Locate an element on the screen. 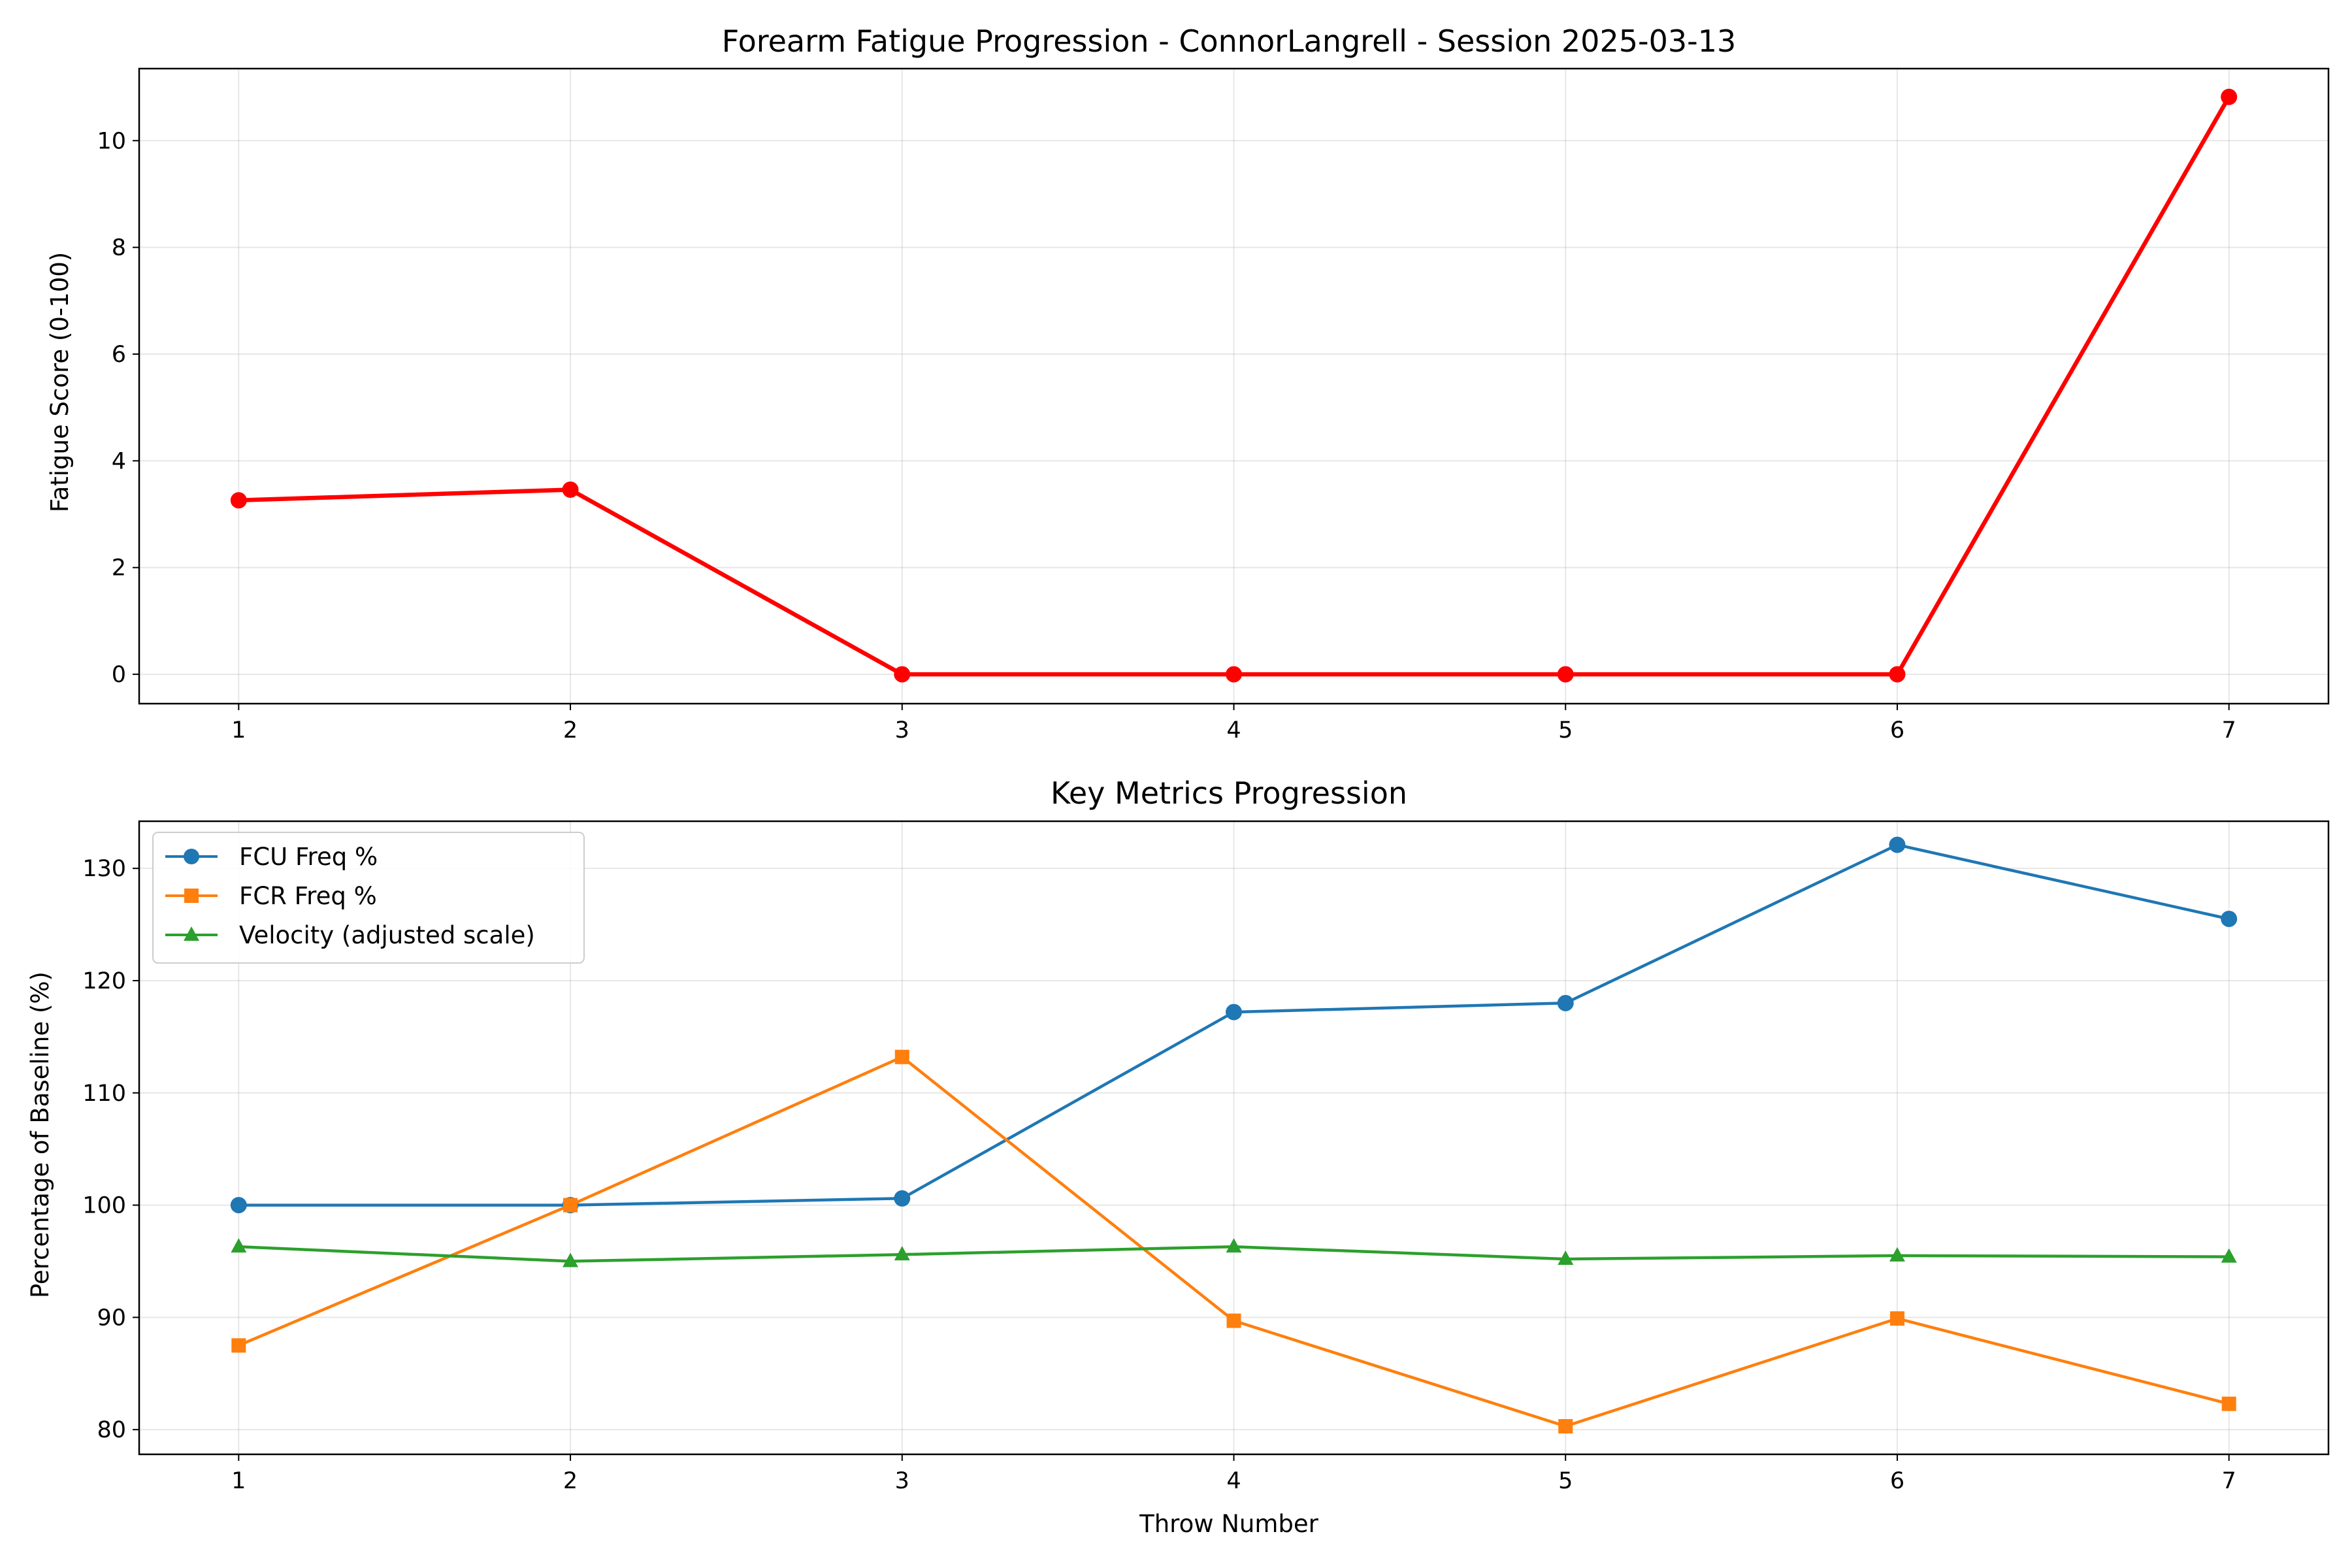  legend-marker-velocity is located at coordinates (191, 933).